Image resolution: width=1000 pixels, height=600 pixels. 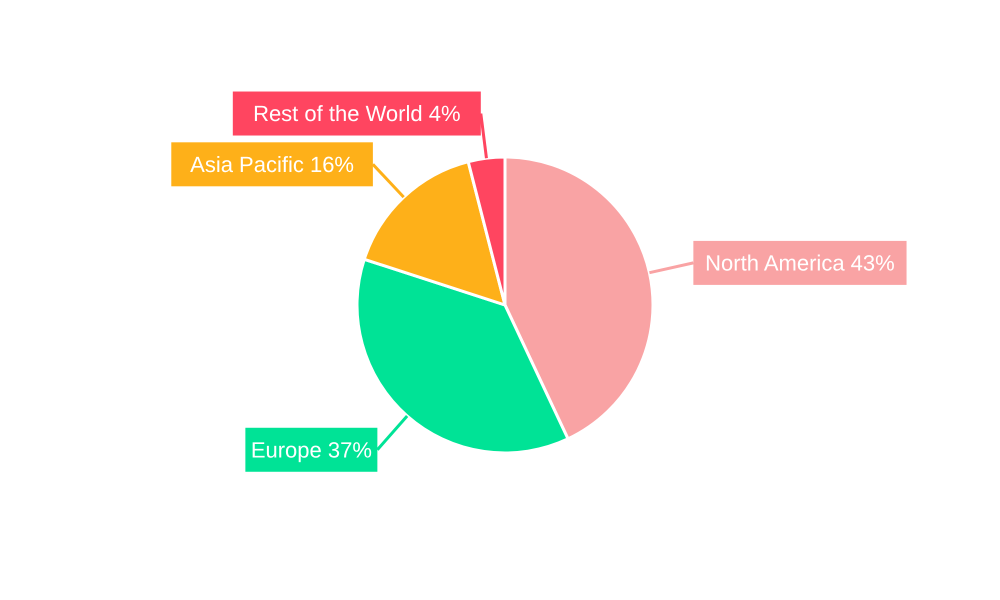 What do you see at coordinates (357, 113) in the screenshot?
I see `slice-label: Rest of the World 4%` at bounding box center [357, 113].